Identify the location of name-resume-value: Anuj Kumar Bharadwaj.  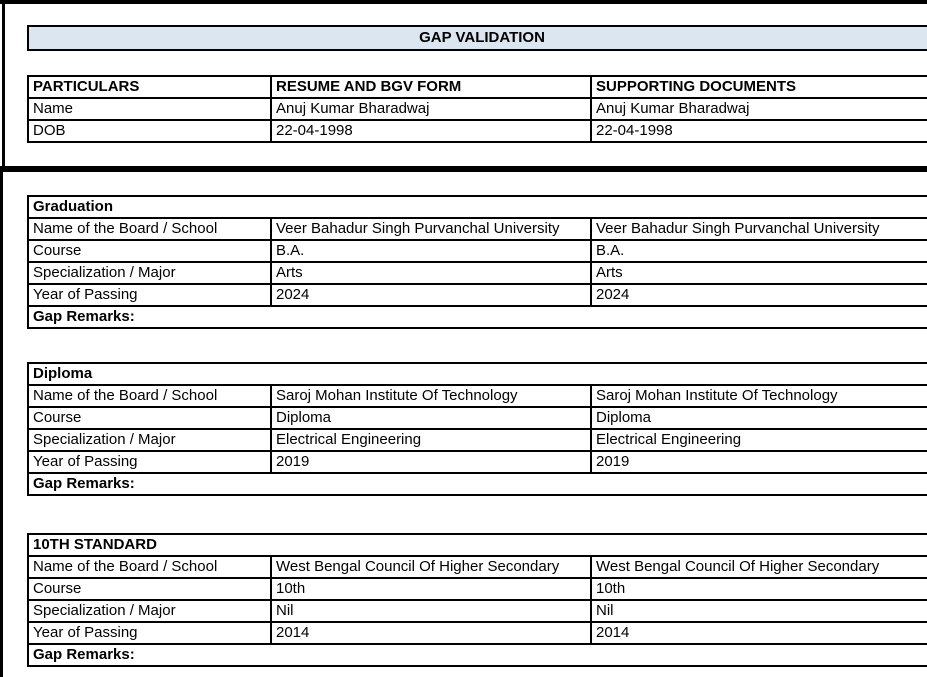
(431, 109).